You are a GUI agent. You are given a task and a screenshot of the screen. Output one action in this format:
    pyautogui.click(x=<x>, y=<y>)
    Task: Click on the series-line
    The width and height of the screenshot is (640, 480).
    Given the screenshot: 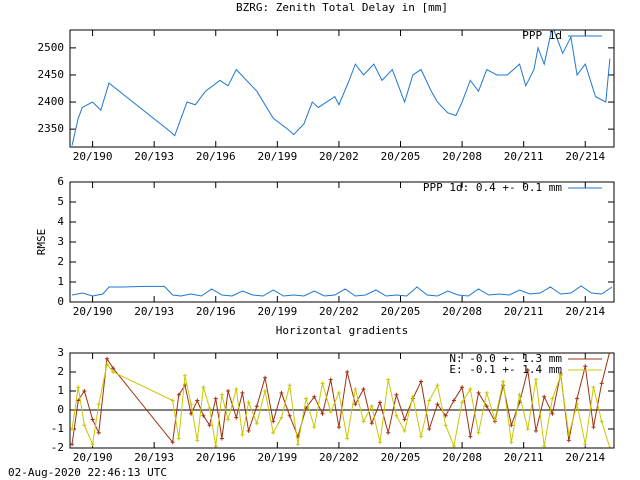 What is the action you would take?
    pyautogui.click(x=341, y=405)
    